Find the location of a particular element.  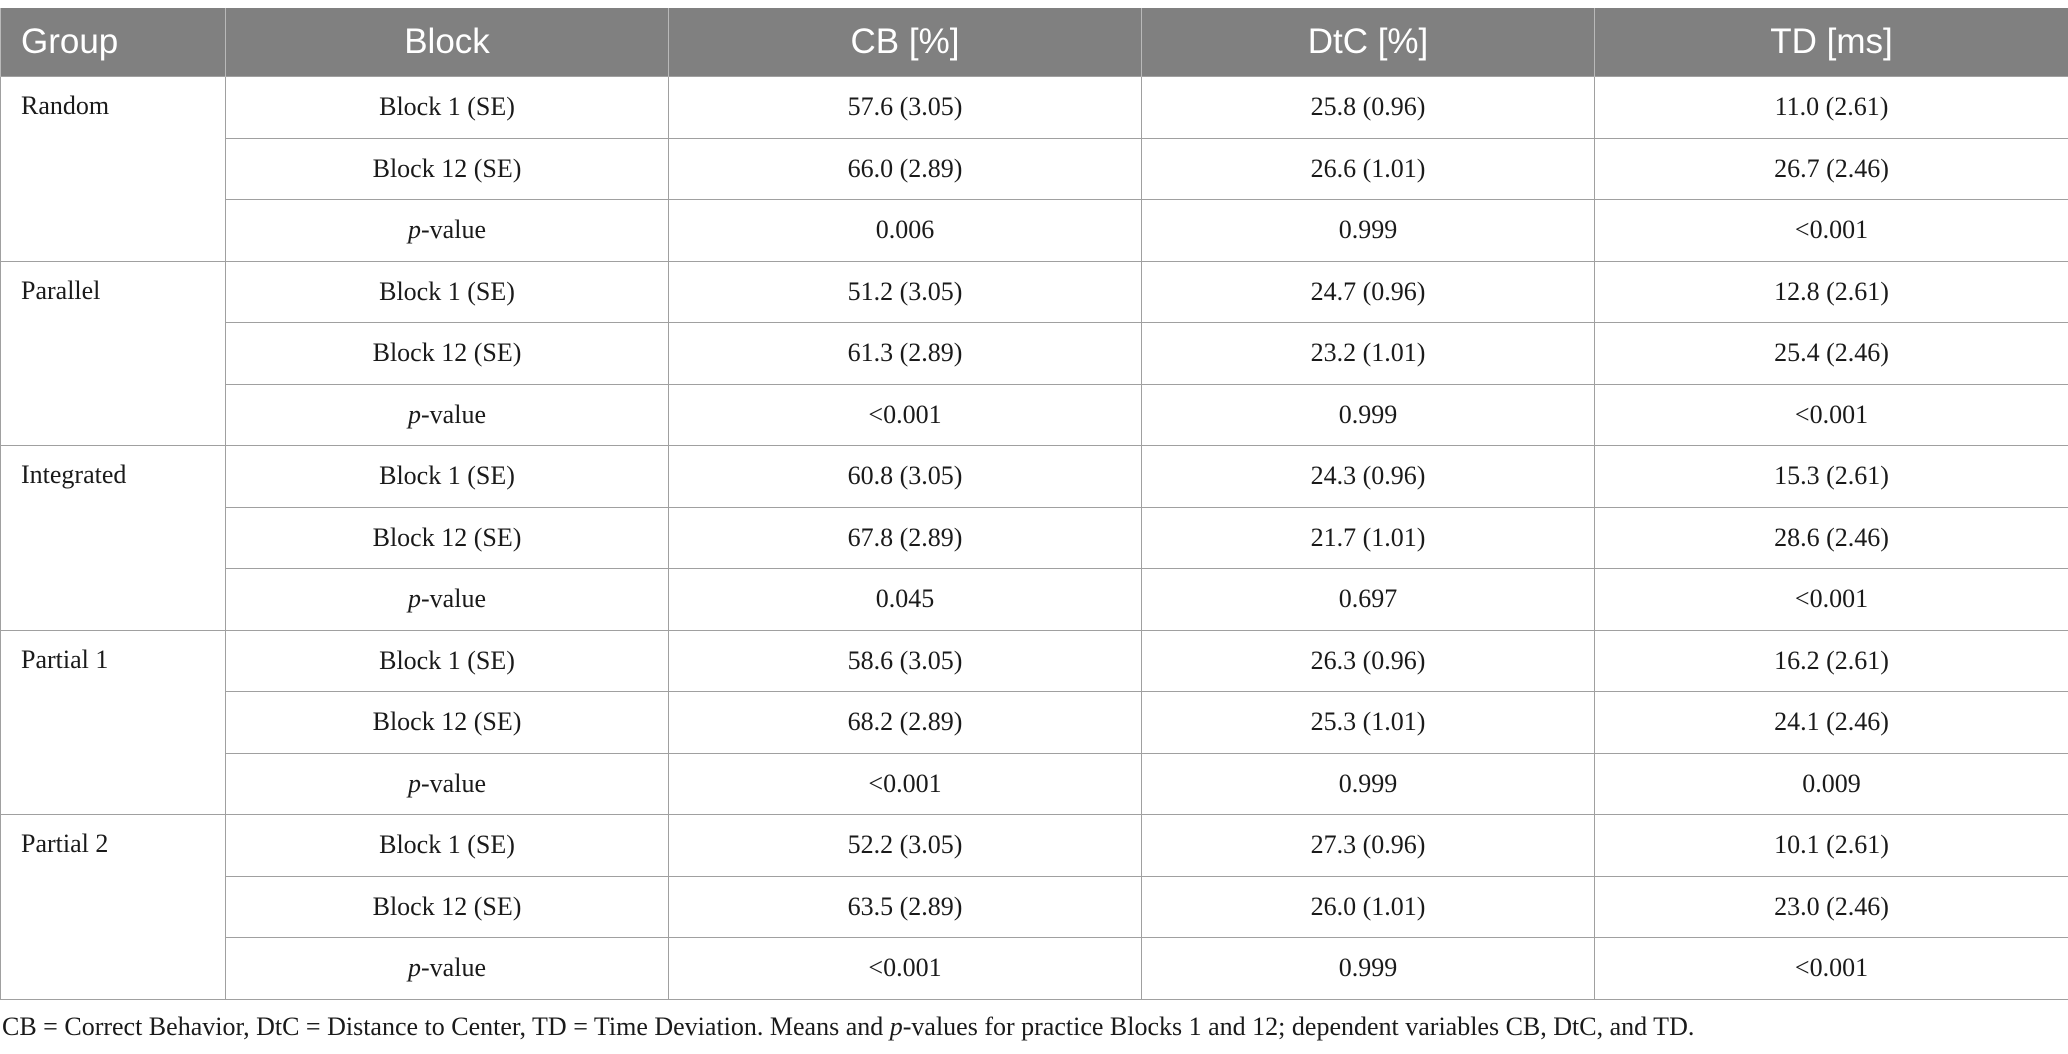

td-cell: 12.8 (2.61) is located at coordinates (1831, 291).